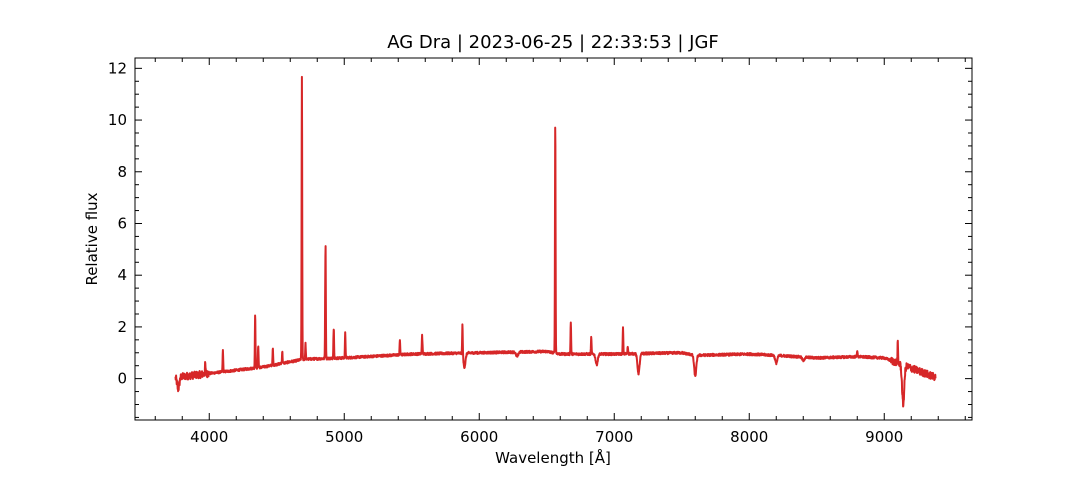 The image size is (1080, 480). What do you see at coordinates (122, 275) in the screenshot?
I see `y-tick-label: 4` at bounding box center [122, 275].